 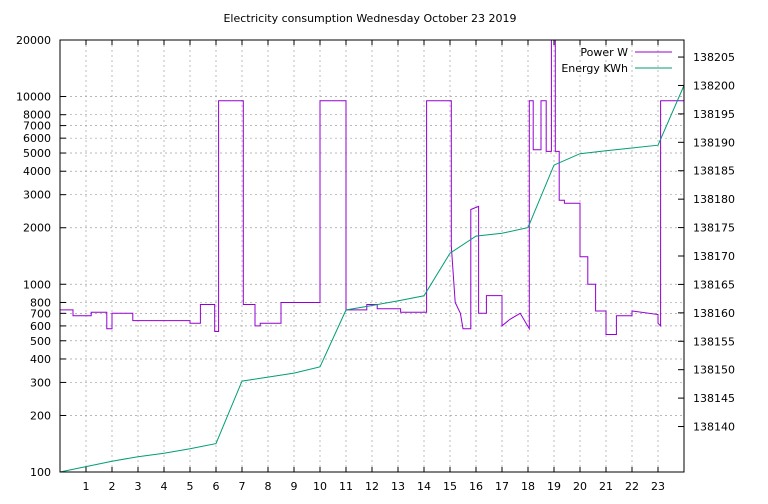 What do you see at coordinates (216, 486) in the screenshot?
I see `x-tick-label: 6` at bounding box center [216, 486].